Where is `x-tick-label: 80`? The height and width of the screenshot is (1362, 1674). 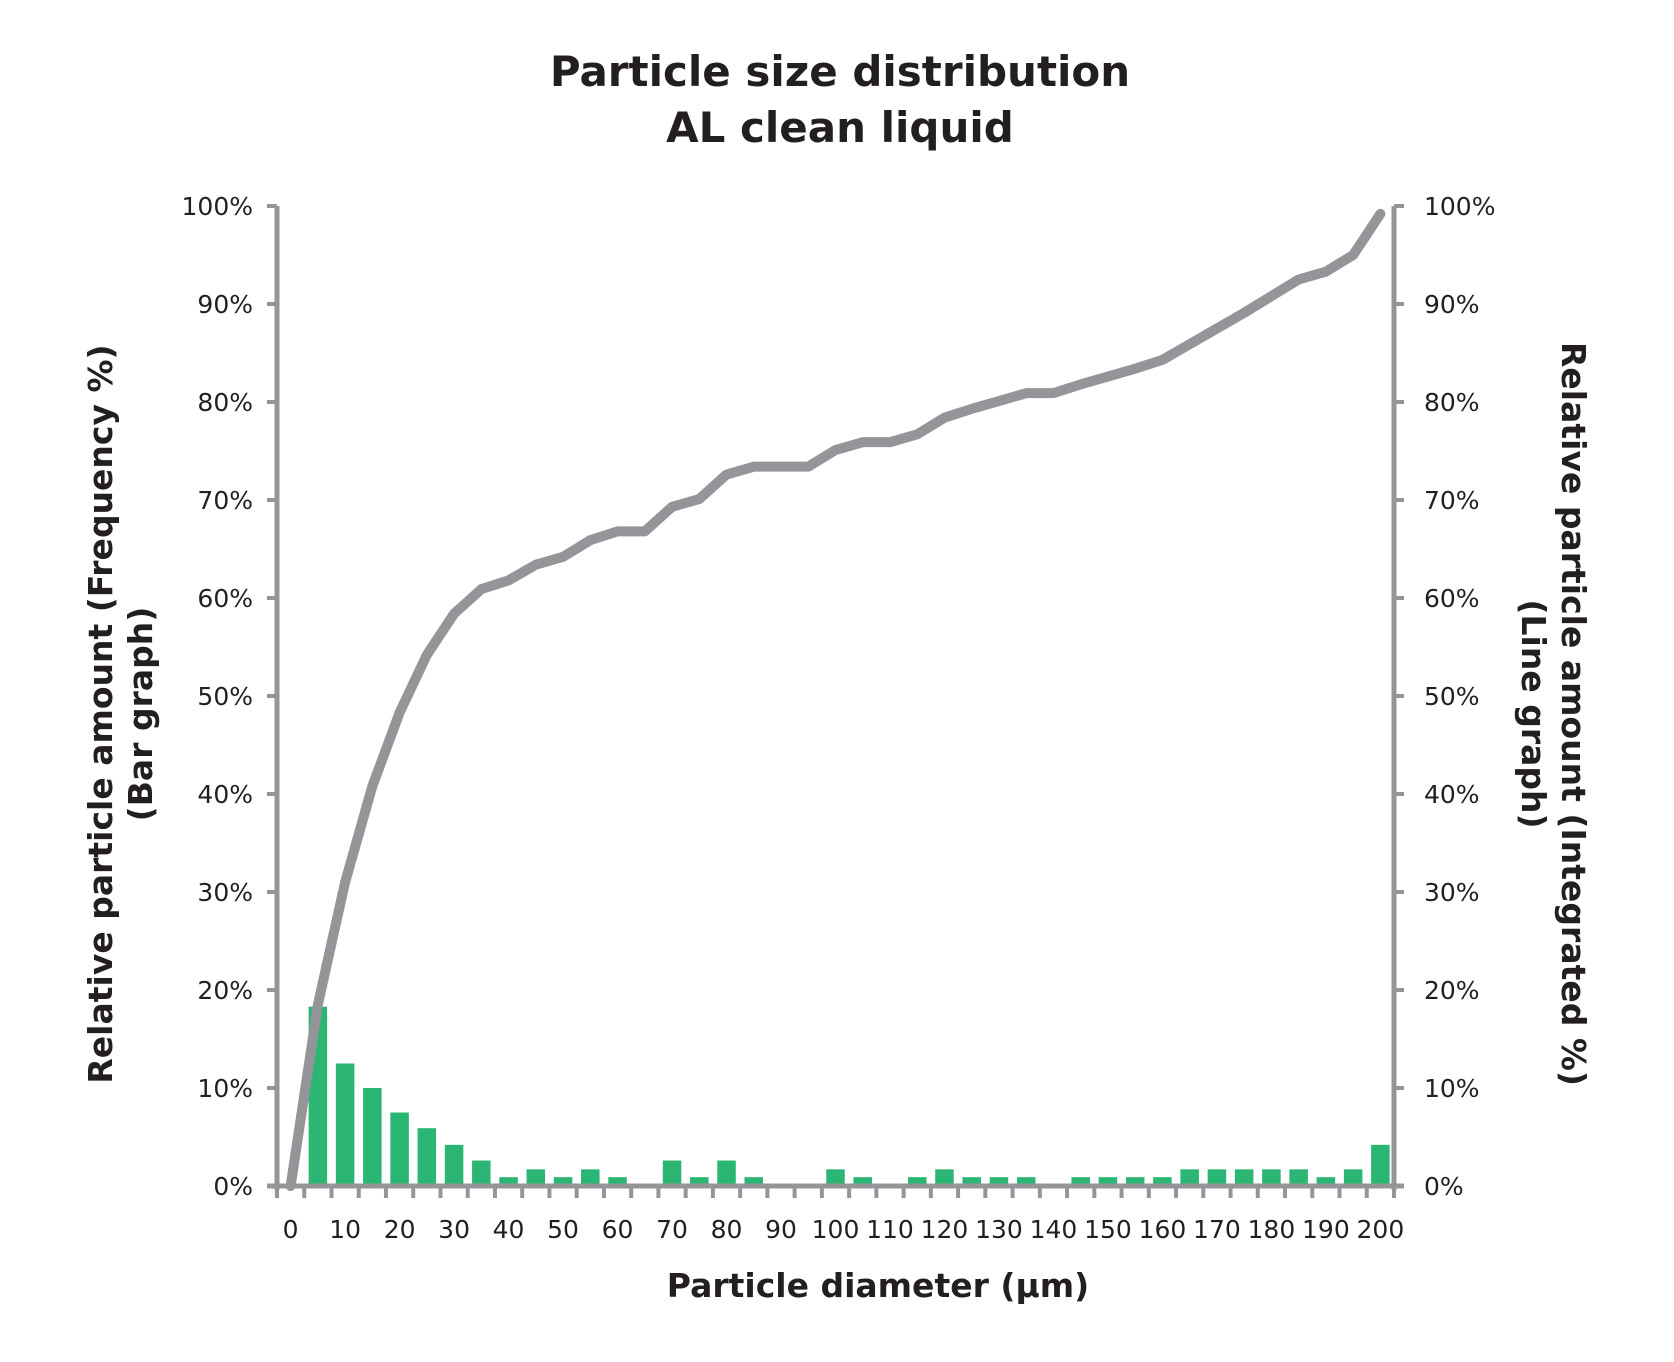 x-tick-label: 80 is located at coordinates (727, 1229).